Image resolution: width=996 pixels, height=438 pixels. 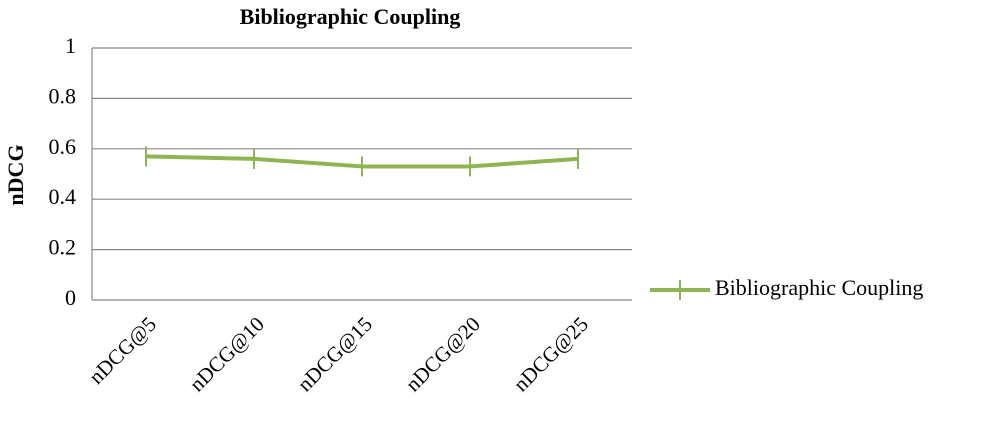 I want to click on x-tick-label: nDCG@5, so click(x=122, y=350).